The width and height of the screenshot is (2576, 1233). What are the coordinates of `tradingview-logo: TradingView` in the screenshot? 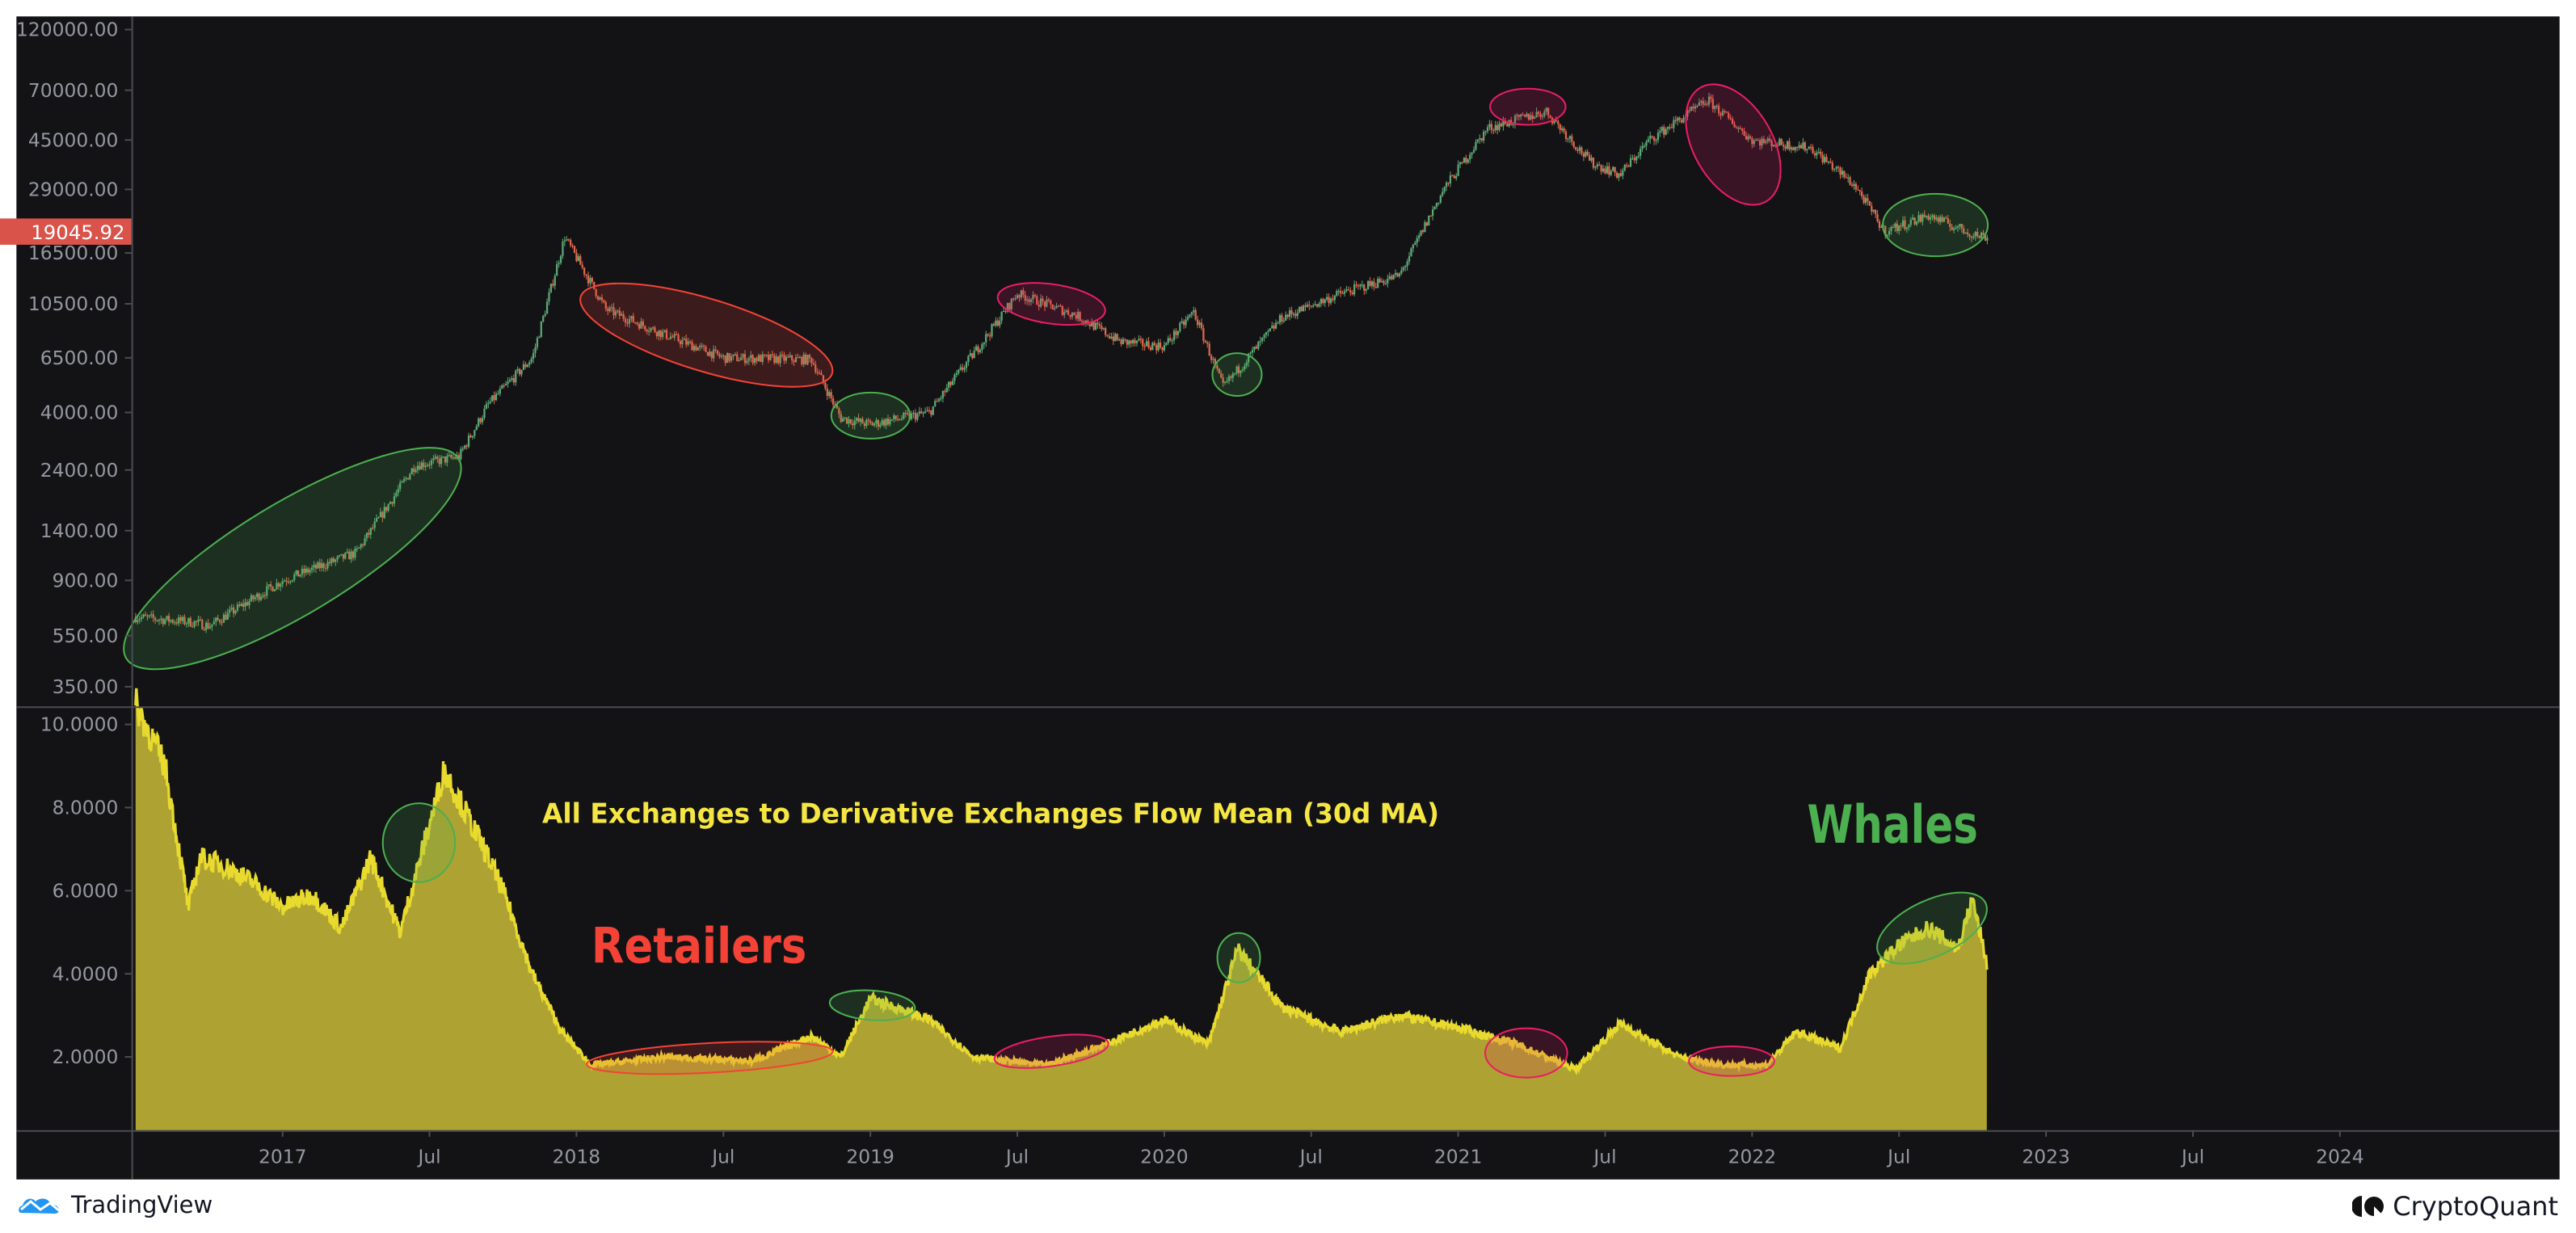 It's located at (115, 1204).